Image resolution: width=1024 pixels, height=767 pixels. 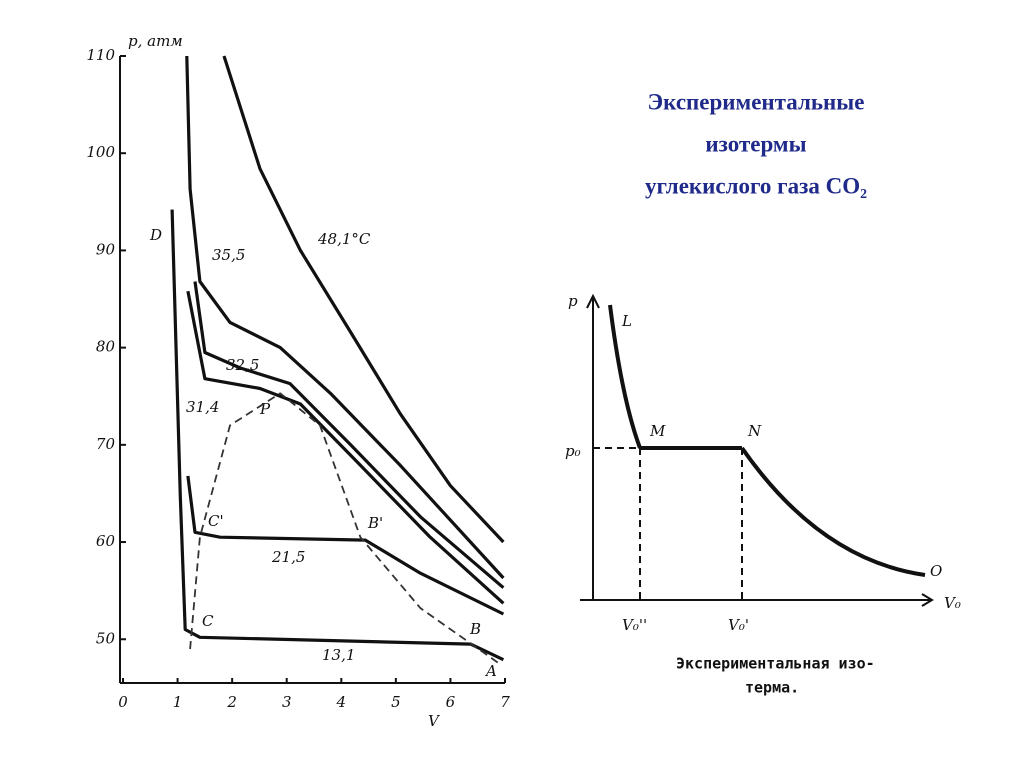 I want to click on x-tick-label: 0, so click(x=123, y=702).